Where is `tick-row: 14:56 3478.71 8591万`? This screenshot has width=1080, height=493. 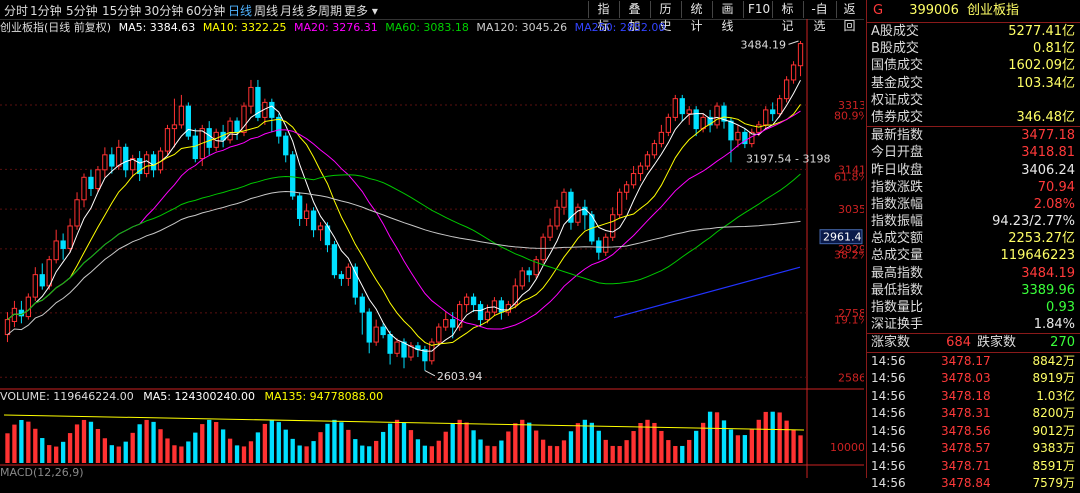
tick-row: 14:56 3478.71 8591万 is located at coordinates (973, 467).